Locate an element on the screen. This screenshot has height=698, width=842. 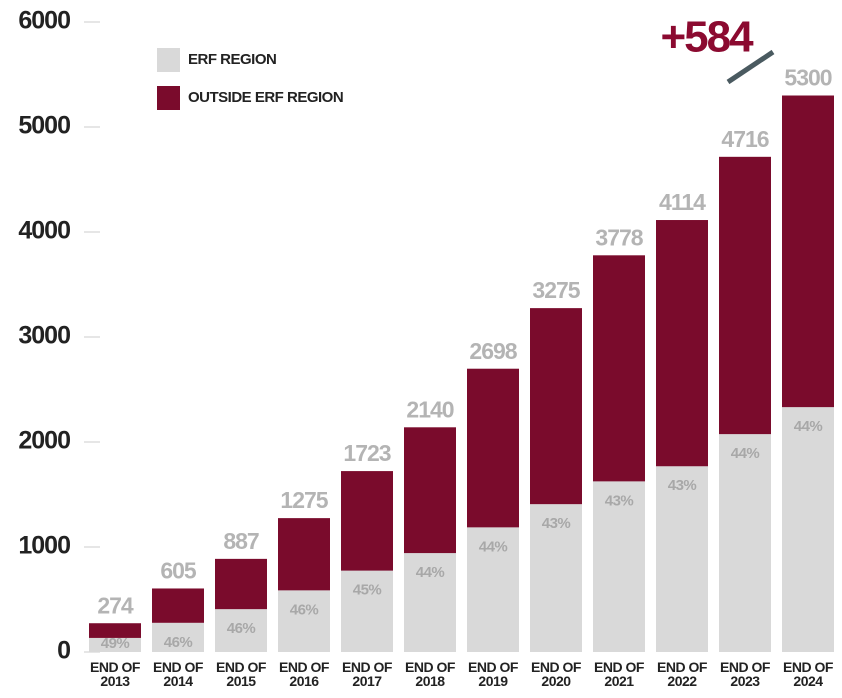
total-label: 5300 is located at coordinates (807, 78).